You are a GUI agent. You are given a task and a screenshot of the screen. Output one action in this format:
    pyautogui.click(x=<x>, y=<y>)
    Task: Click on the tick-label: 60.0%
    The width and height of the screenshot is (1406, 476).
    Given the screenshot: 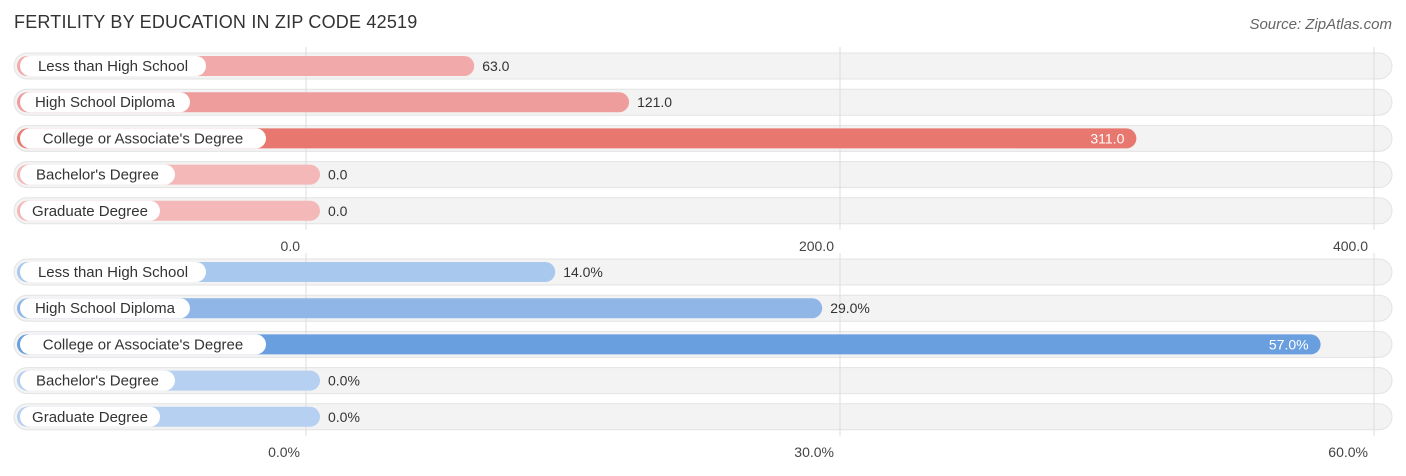 What is the action you would take?
    pyautogui.click(x=1348, y=452)
    